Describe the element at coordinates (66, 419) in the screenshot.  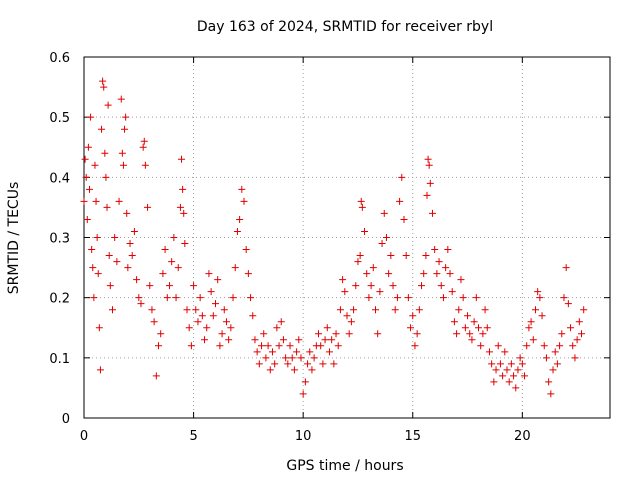
I see `y-tick-label: 0` at that location.